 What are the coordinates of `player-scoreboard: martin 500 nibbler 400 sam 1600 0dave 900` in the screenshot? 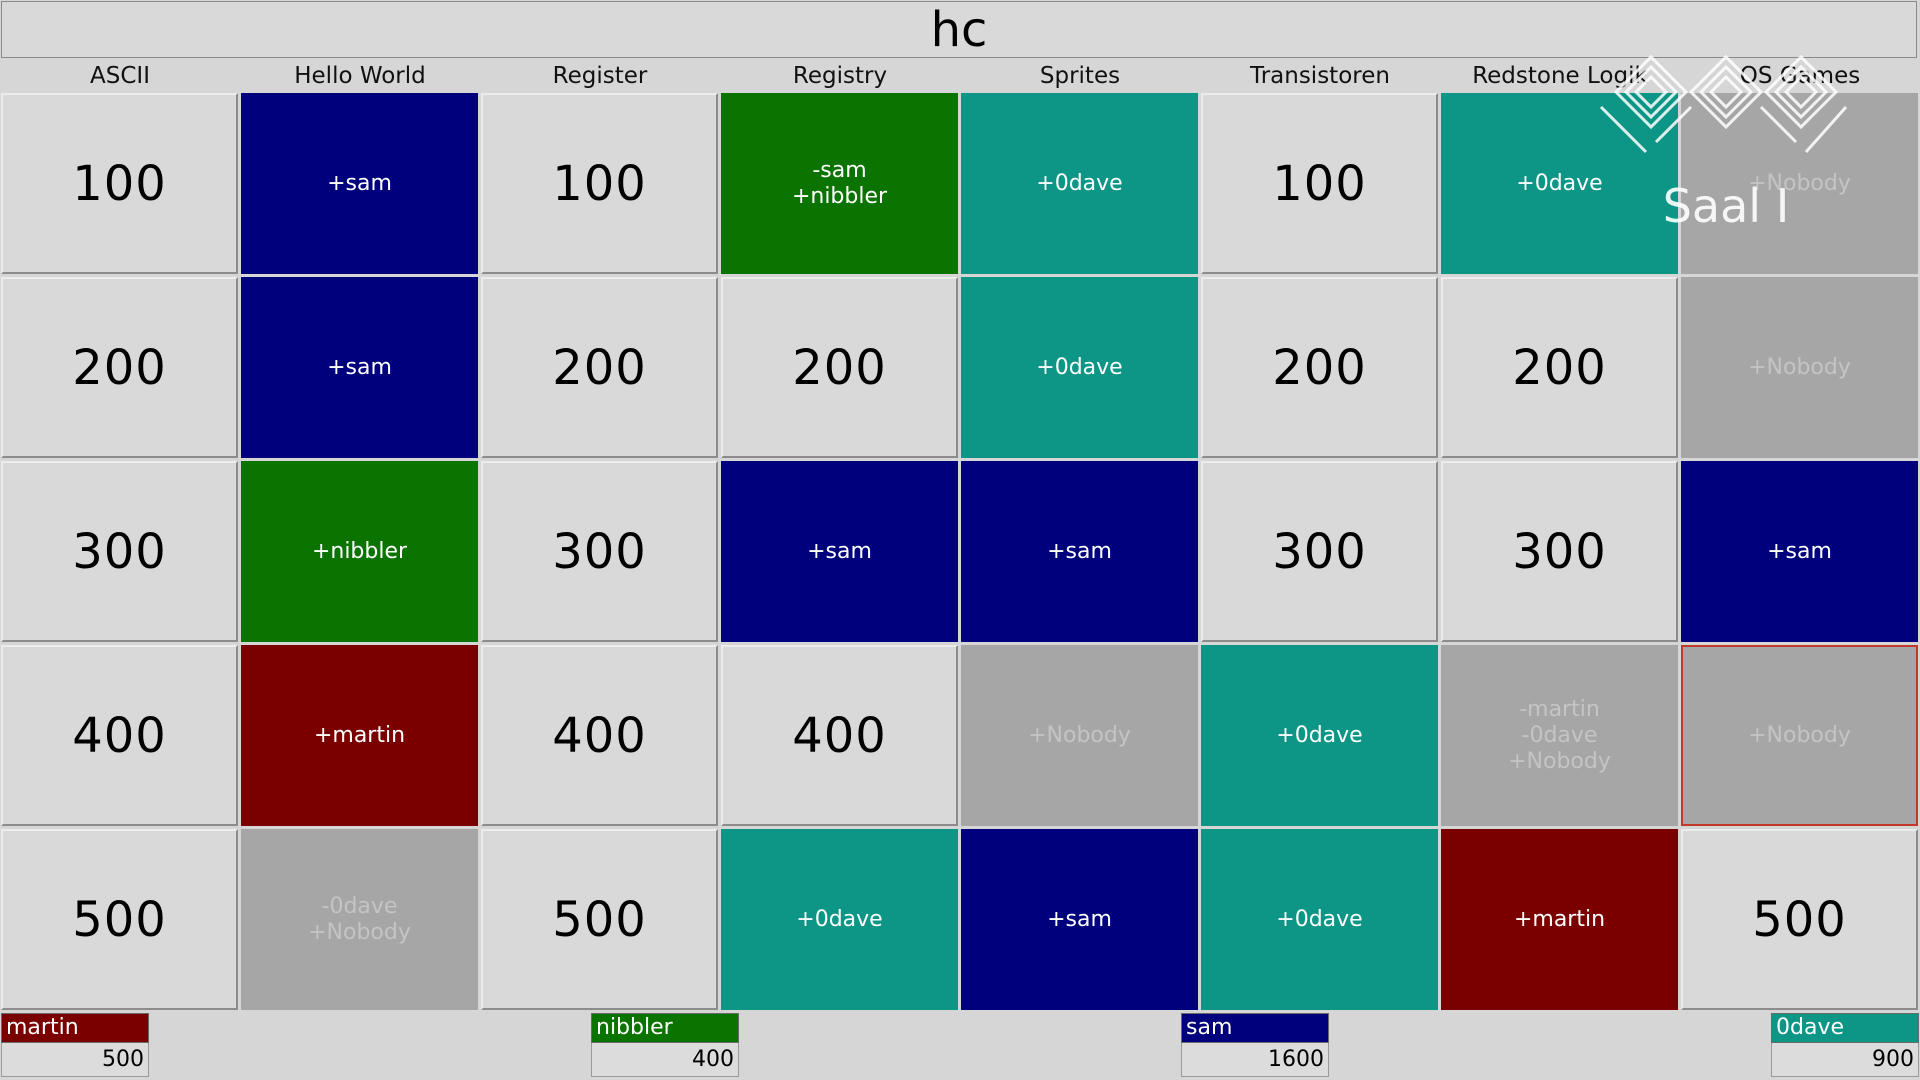 It's located at (960, 1046).